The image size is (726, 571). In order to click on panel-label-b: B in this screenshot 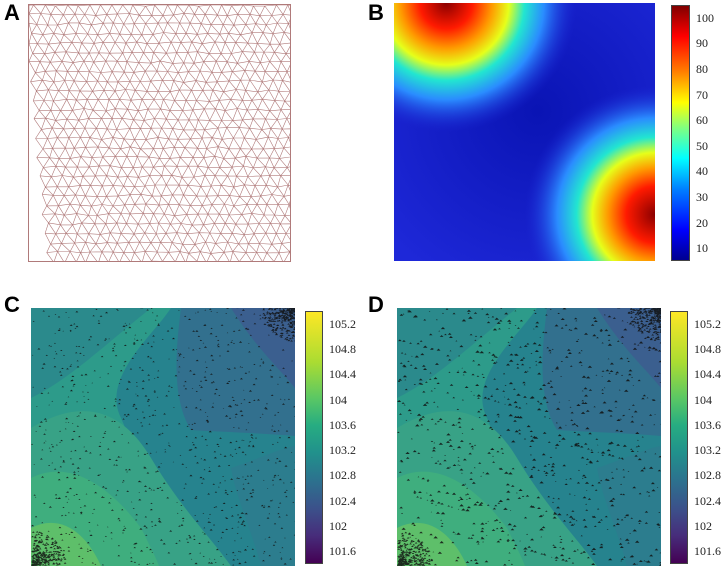, I will do `click(376, 12)`.